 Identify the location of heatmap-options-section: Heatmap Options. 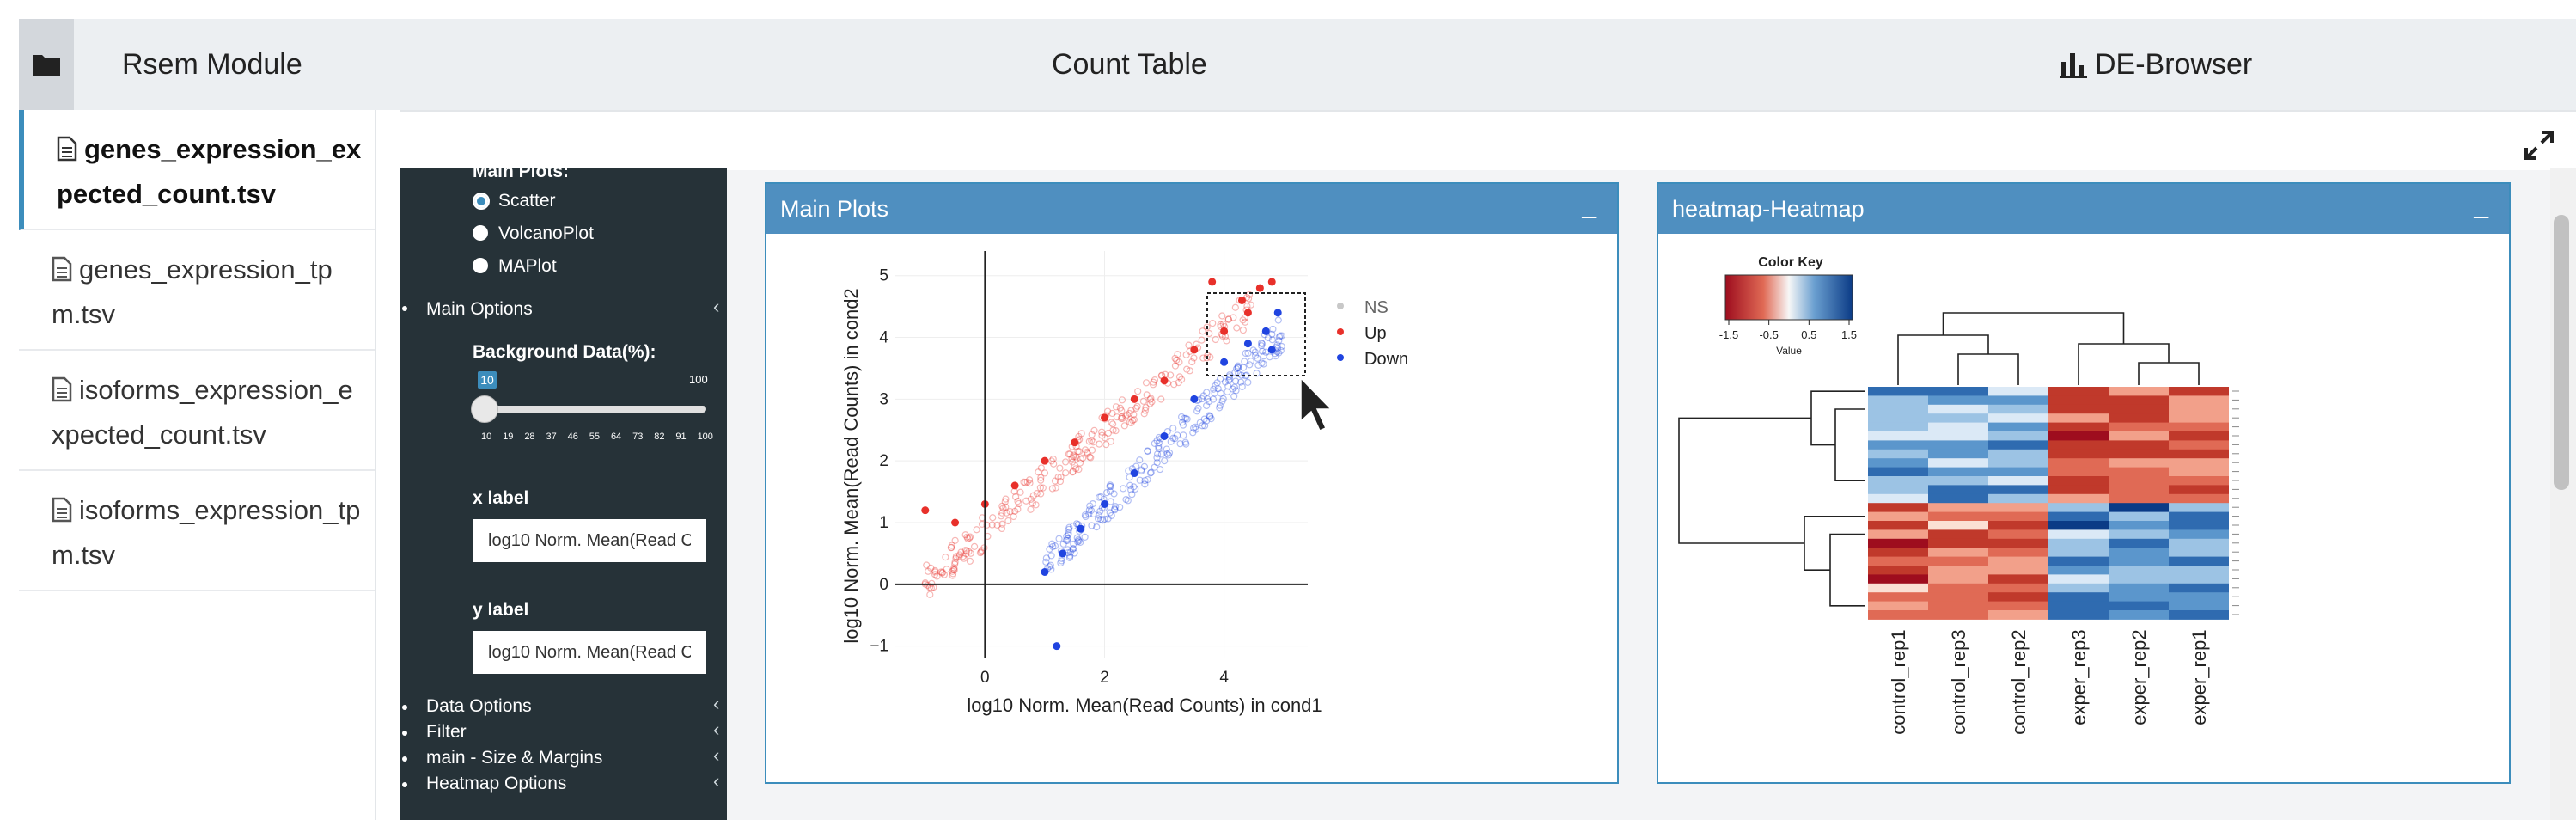
(496, 783).